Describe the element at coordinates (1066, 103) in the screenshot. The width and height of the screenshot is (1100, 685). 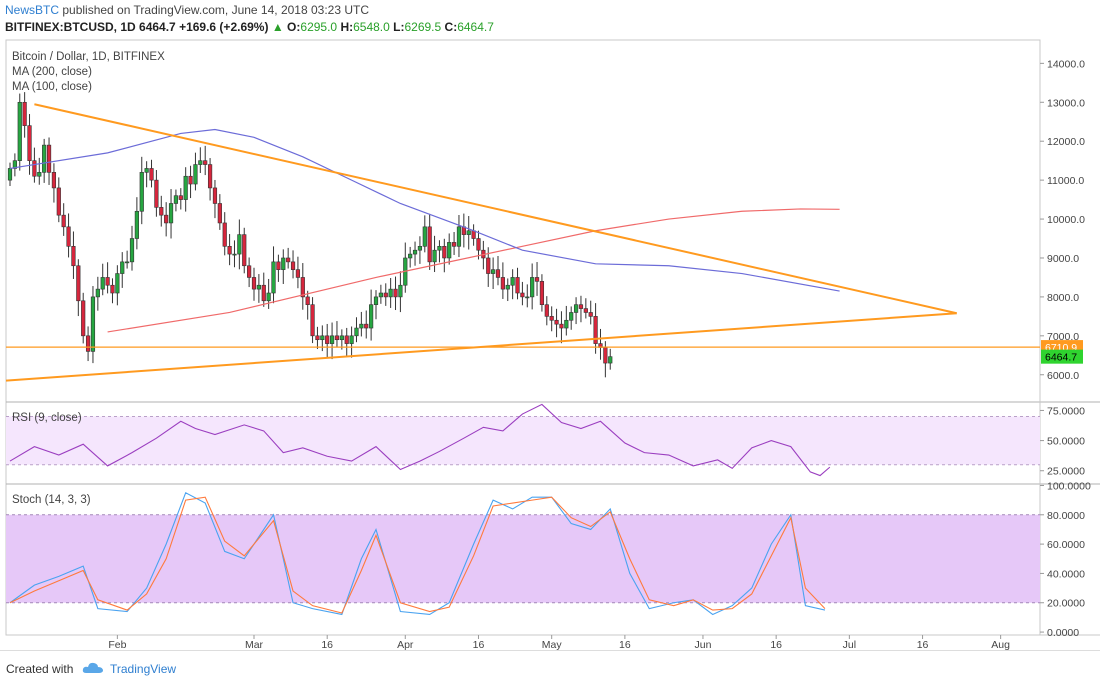
I see `price-tick-label: 13000.0` at that location.